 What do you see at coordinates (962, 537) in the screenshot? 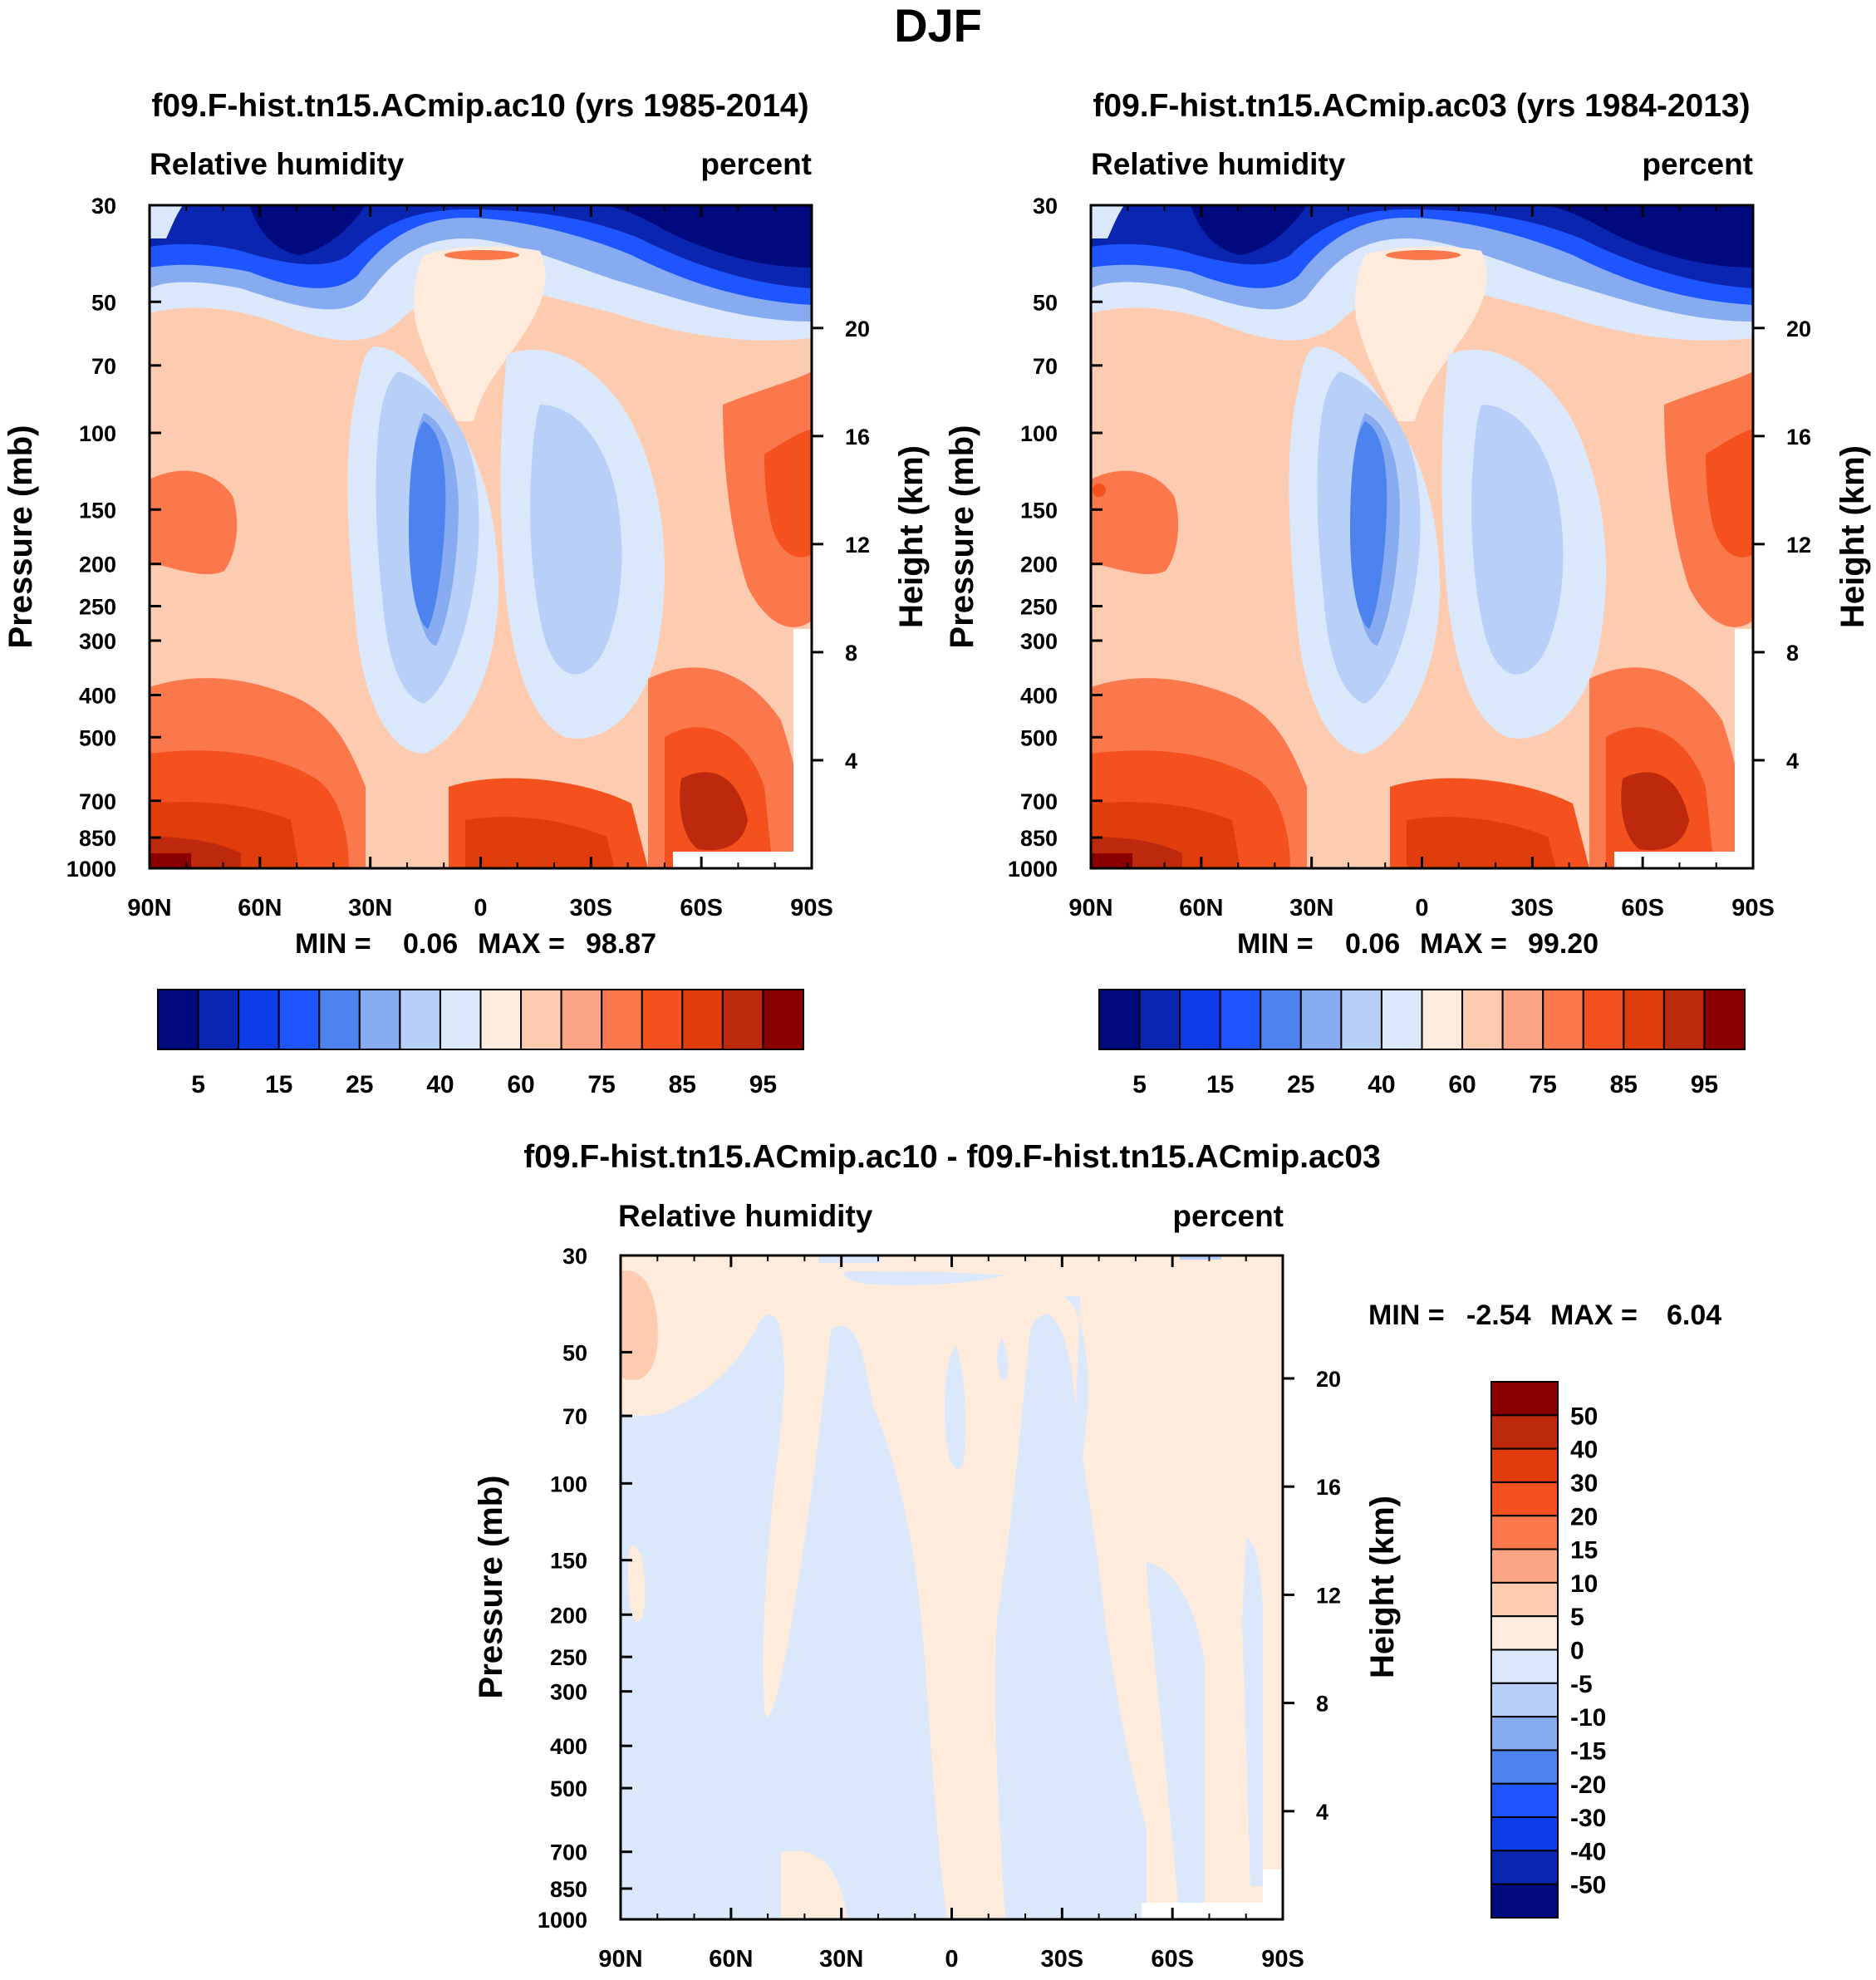
I see `panel-b-ylabel: Pressure (mb)` at bounding box center [962, 537].